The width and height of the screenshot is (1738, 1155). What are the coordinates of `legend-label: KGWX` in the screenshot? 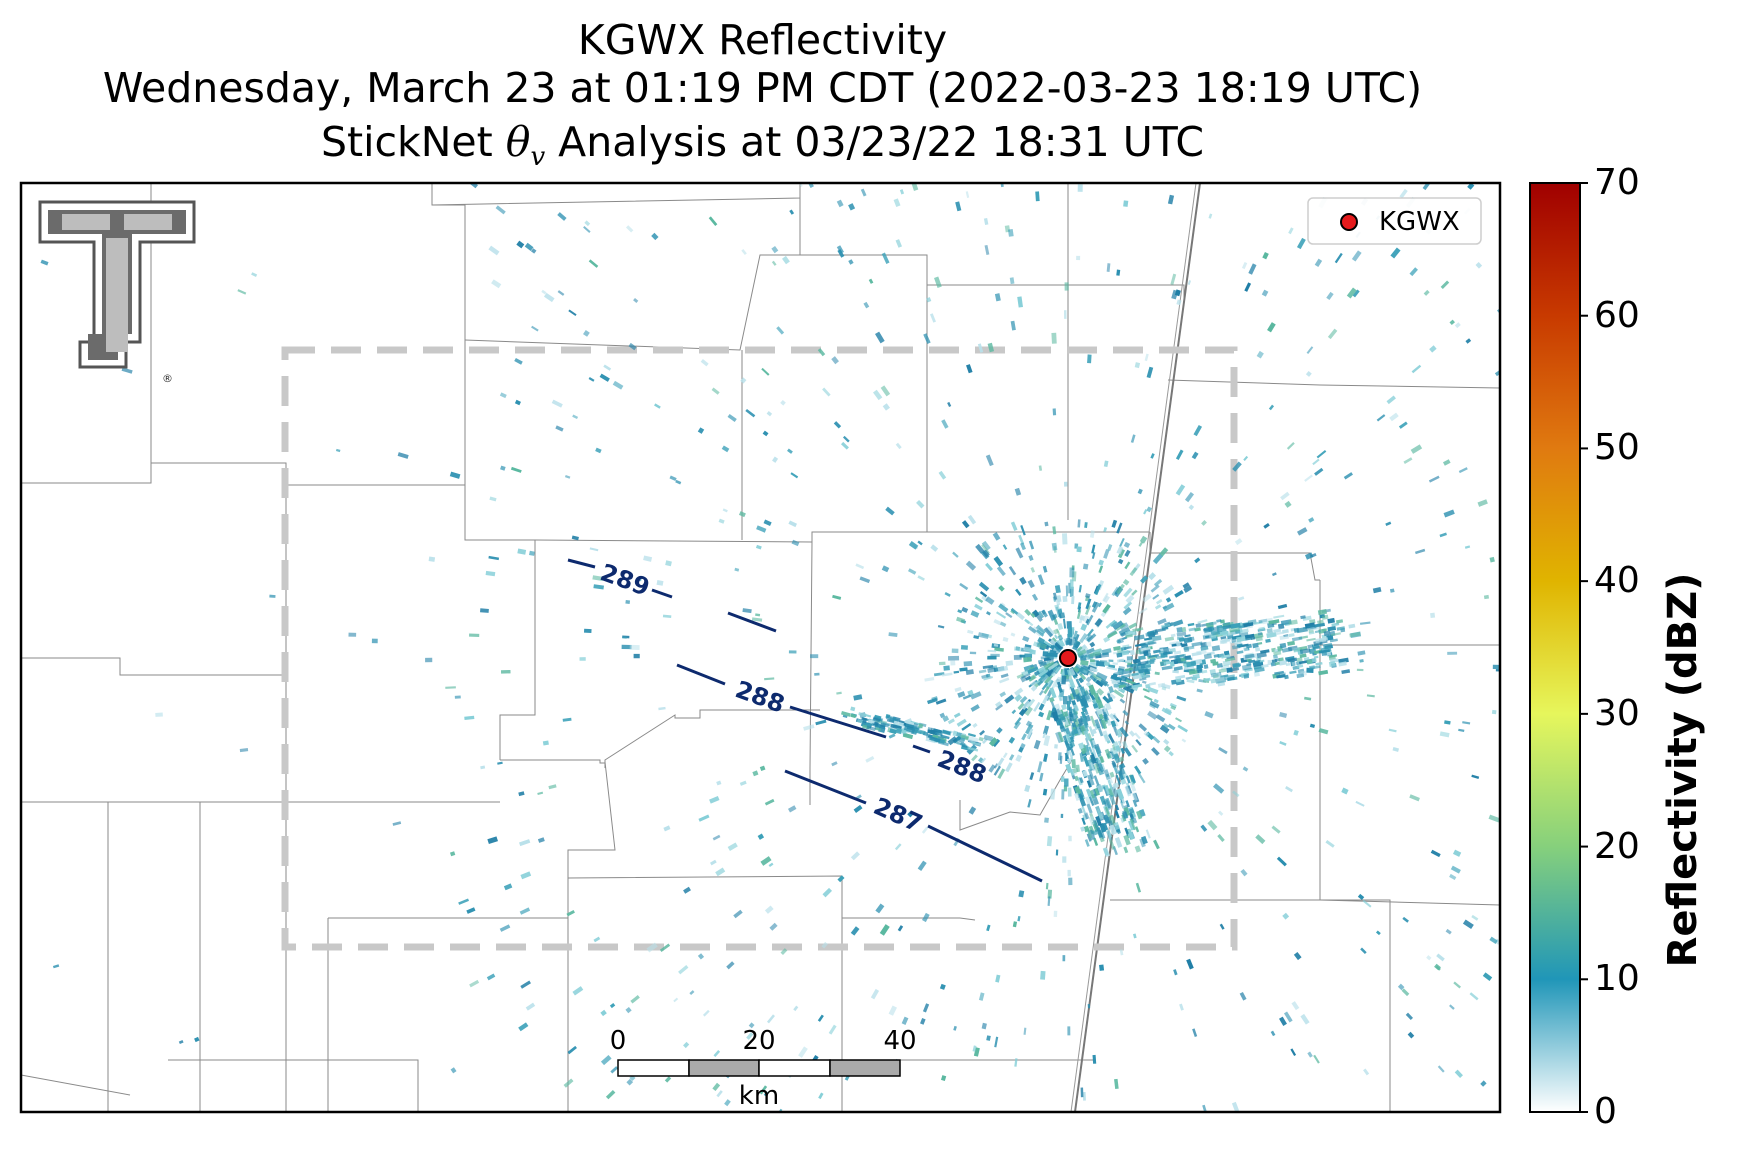 It's located at (1419, 222).